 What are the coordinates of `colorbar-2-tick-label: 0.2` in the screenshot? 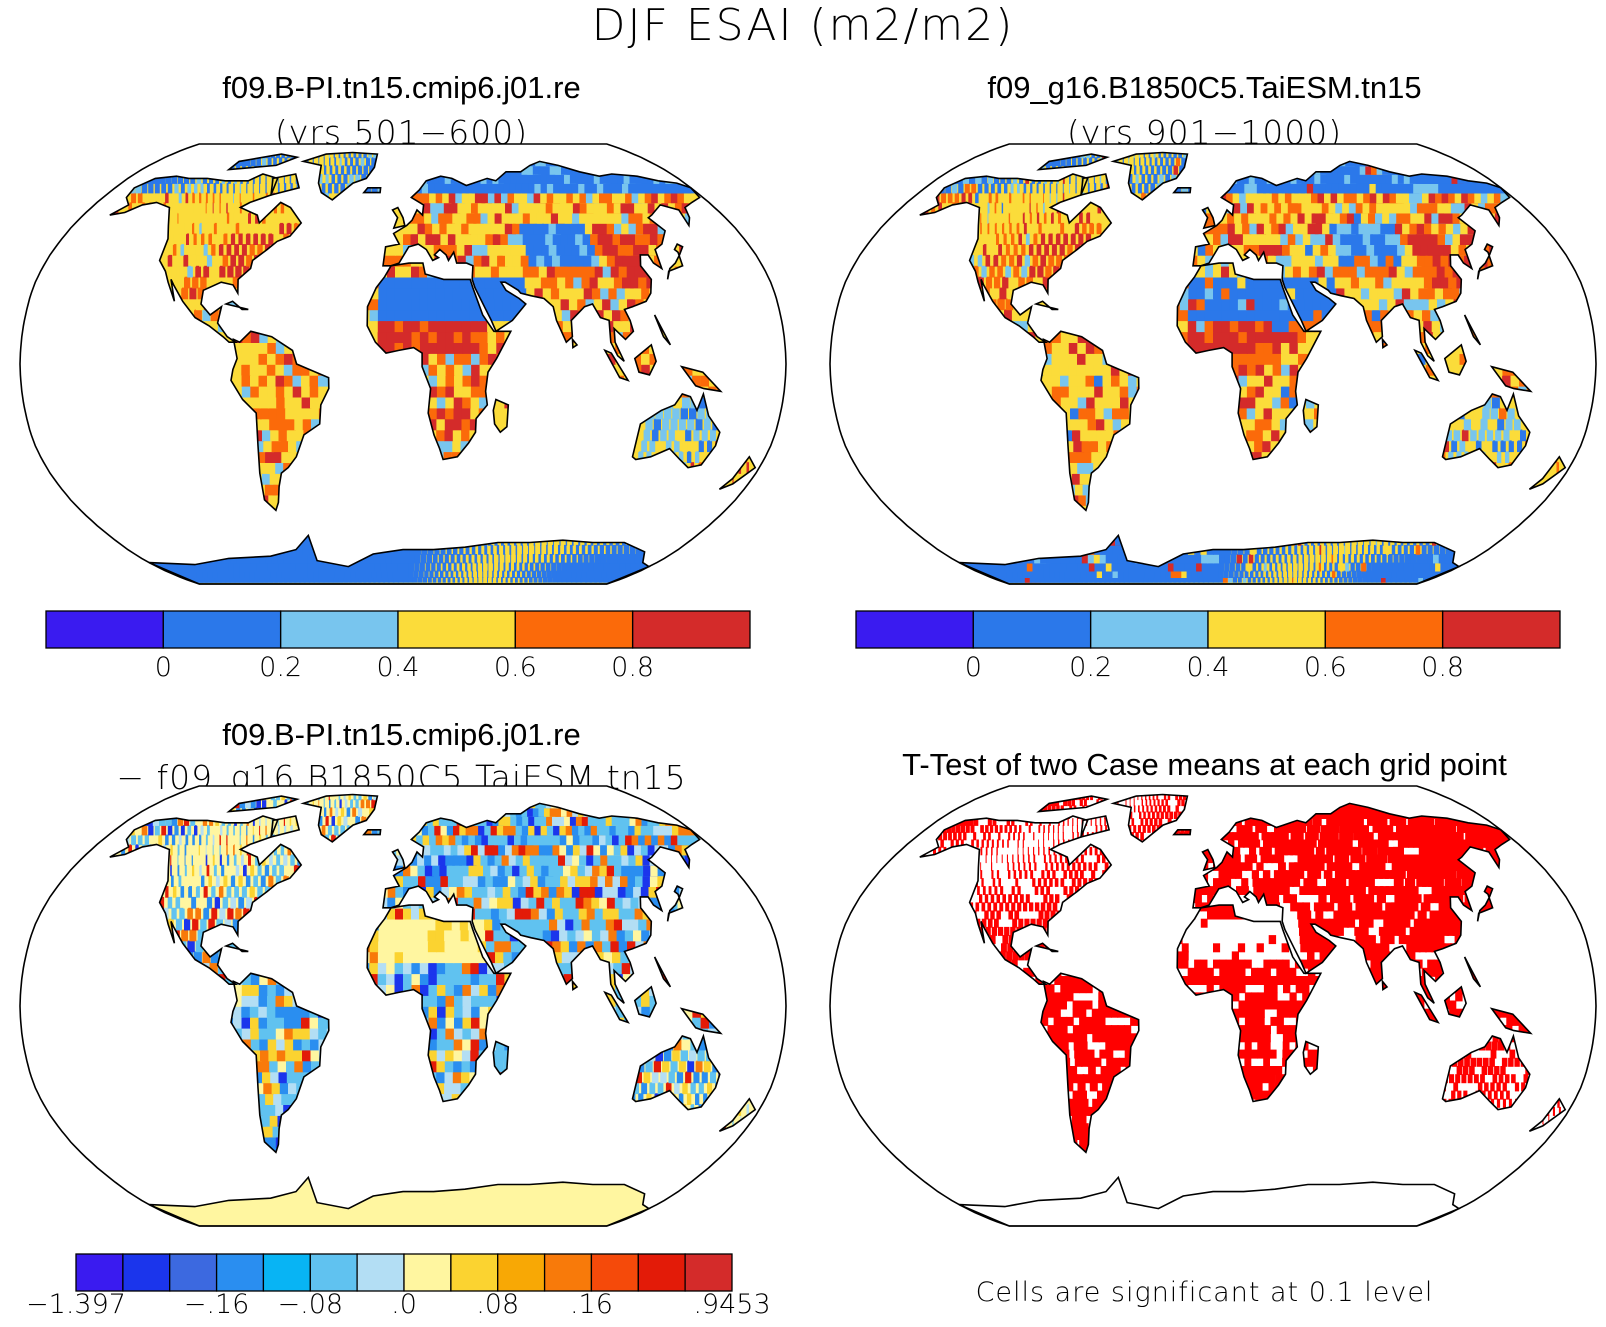 It's located at (1091, 667).